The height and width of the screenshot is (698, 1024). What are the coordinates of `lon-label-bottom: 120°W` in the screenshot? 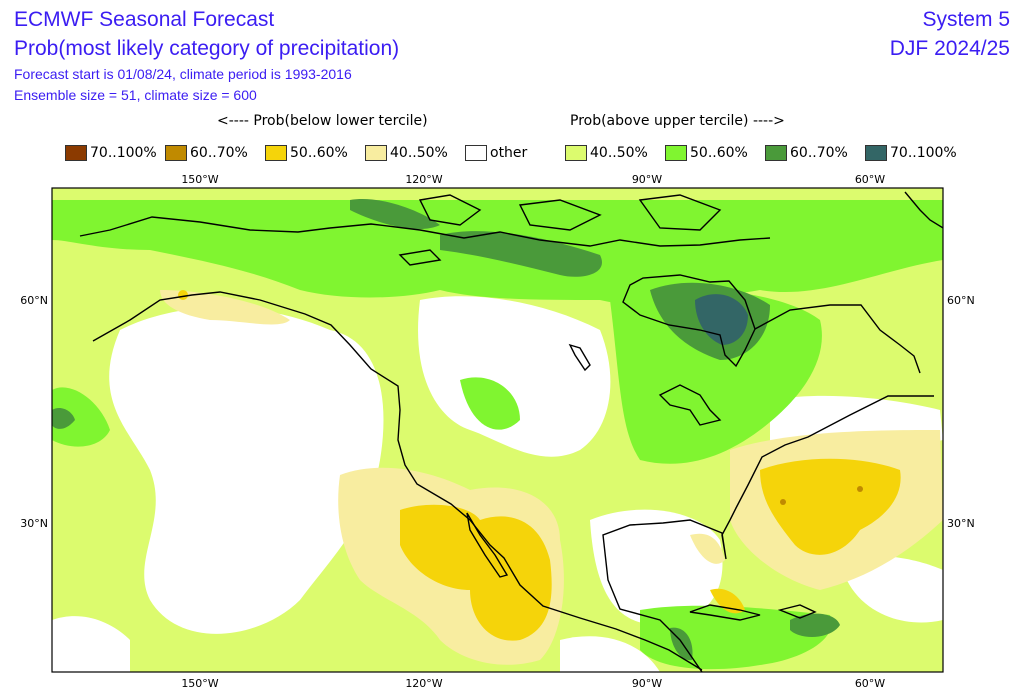 It's located at (423, 683).